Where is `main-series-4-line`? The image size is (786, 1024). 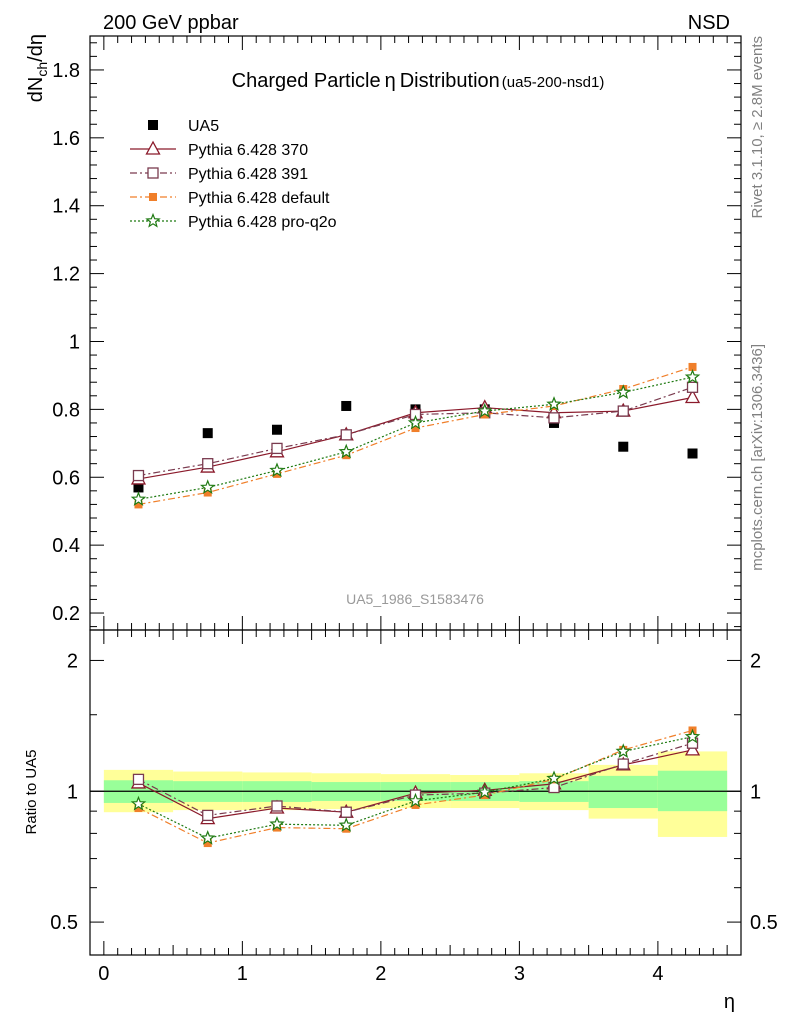 main-series-4-line is located at coordinates (415, 438).